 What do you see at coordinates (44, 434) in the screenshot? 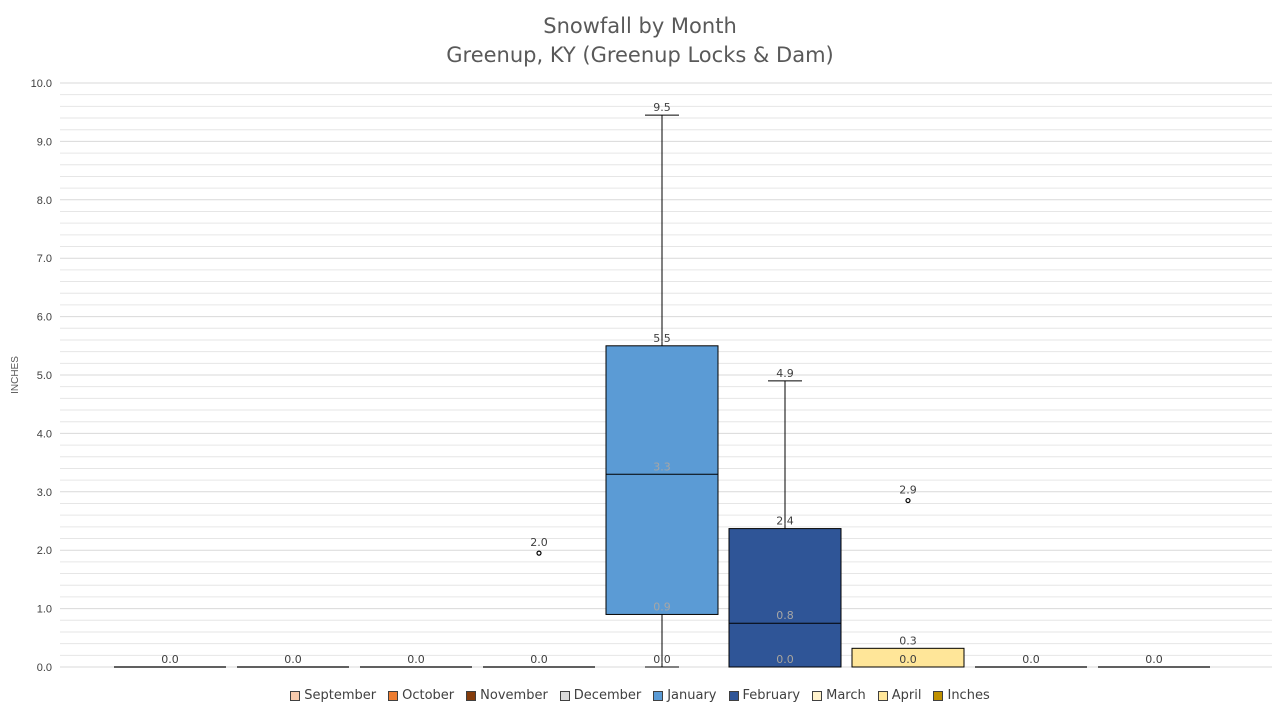
I see `y-tick-label: 4.0` at bounding box center [44, 434].